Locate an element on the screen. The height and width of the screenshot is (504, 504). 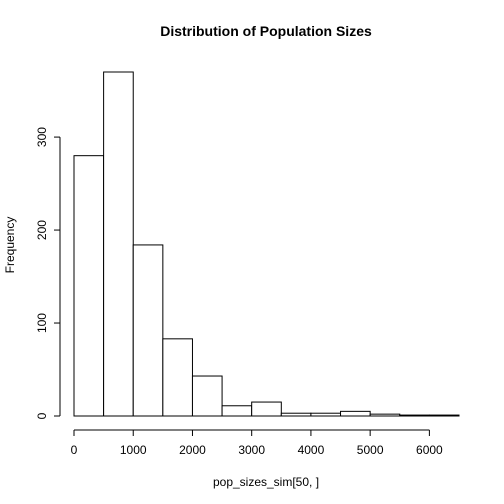
x-tick-label: 1000 is located at coordinates (133, 450).